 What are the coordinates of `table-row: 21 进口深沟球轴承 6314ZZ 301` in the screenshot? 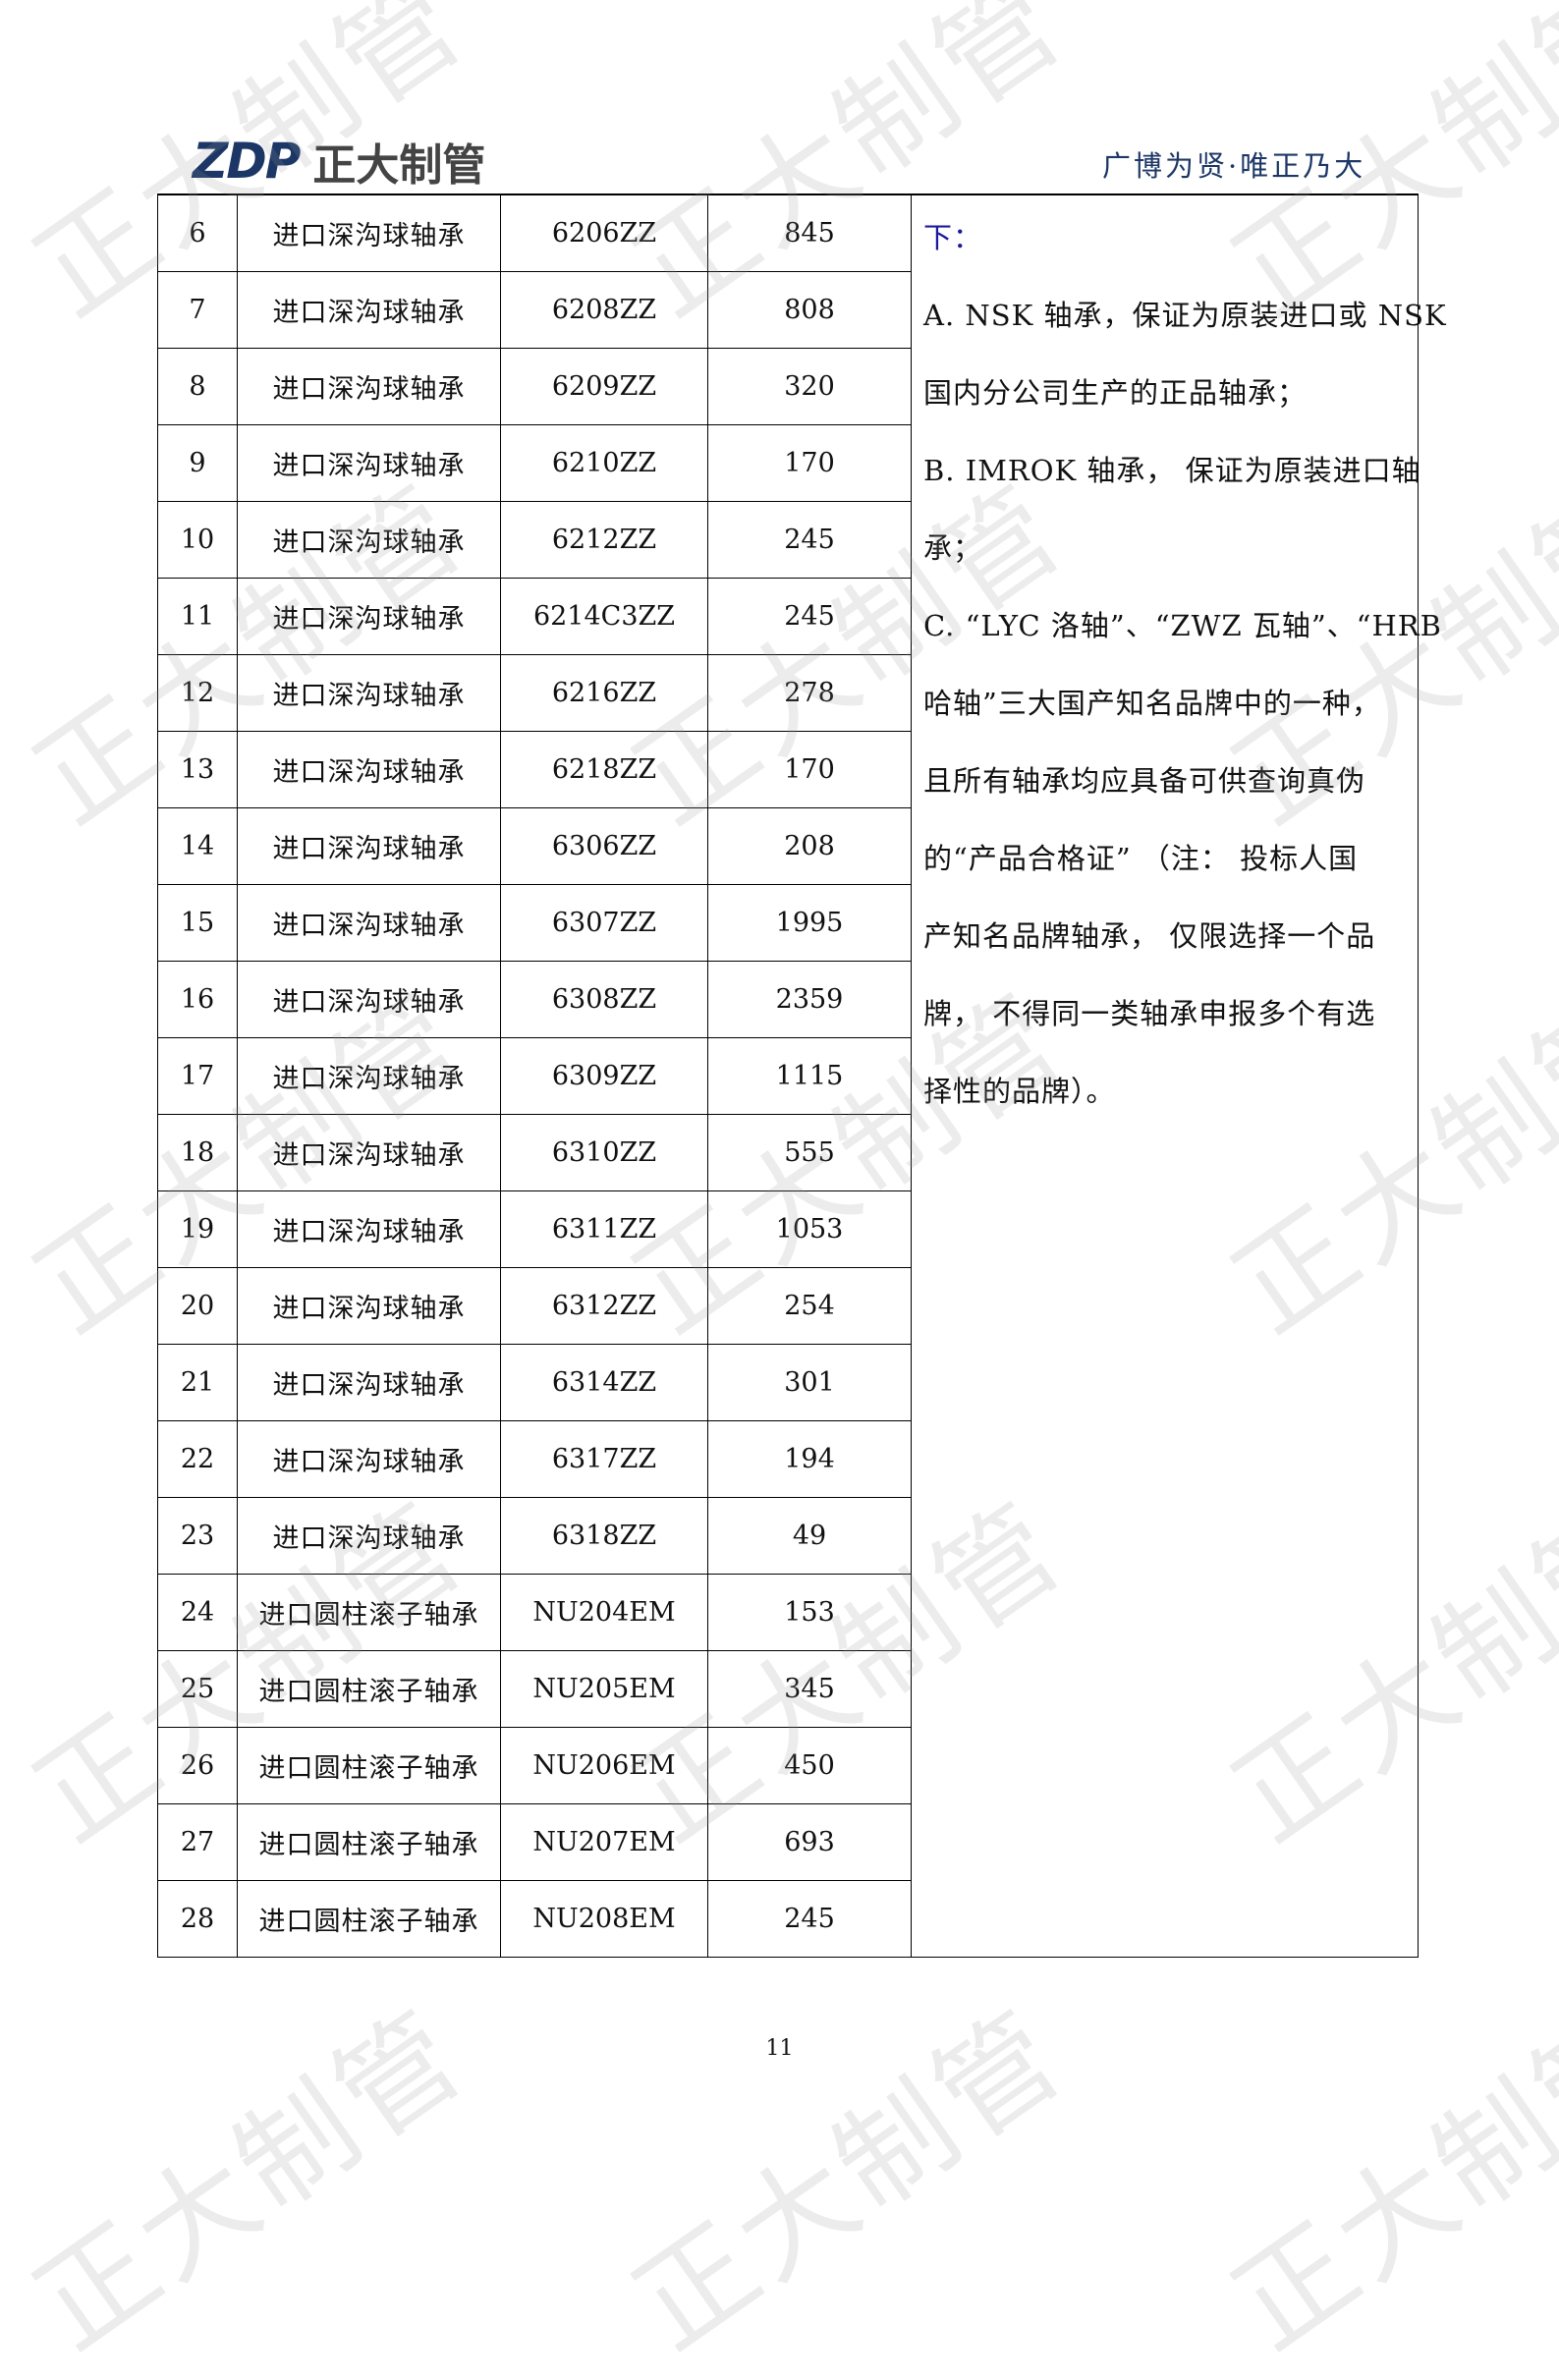 It's located at (788, 1382).